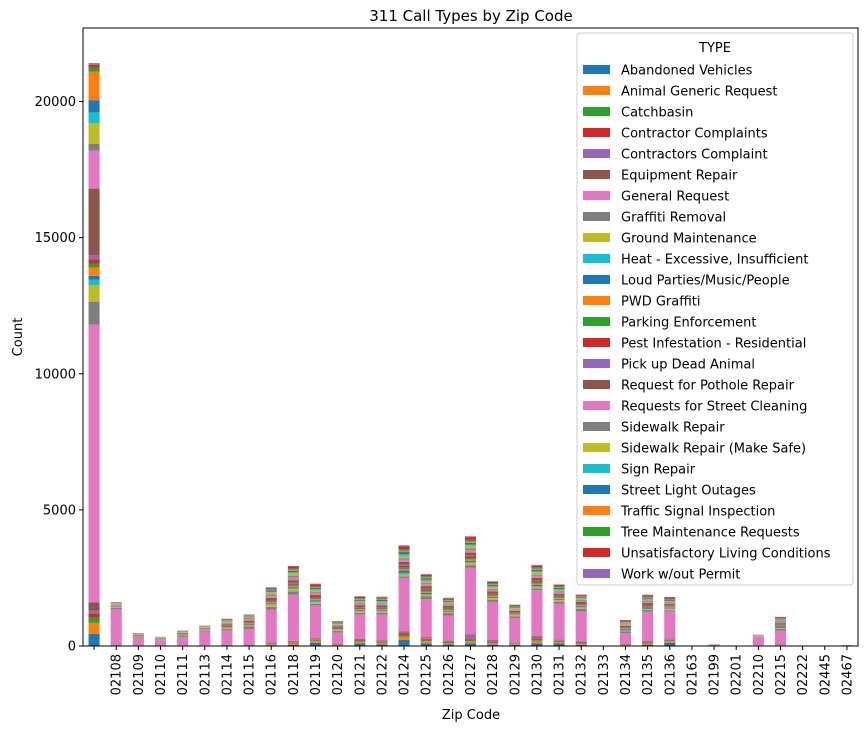  What do you see at coordinates (726, 554) in the screenshot?
I see `legend-label: Unsatisfactory Living Conditions` at bounding box center [726, 554].